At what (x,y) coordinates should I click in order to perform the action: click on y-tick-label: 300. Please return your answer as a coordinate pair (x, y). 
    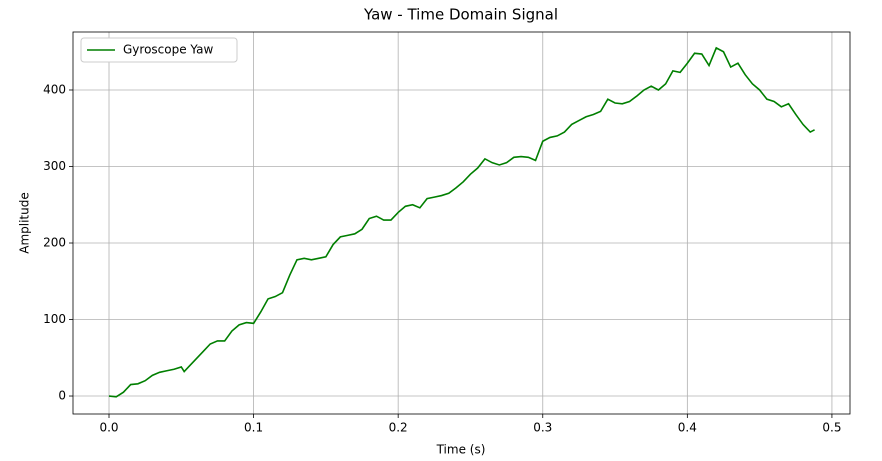
    Looking at the image, I should click on (54, 166).